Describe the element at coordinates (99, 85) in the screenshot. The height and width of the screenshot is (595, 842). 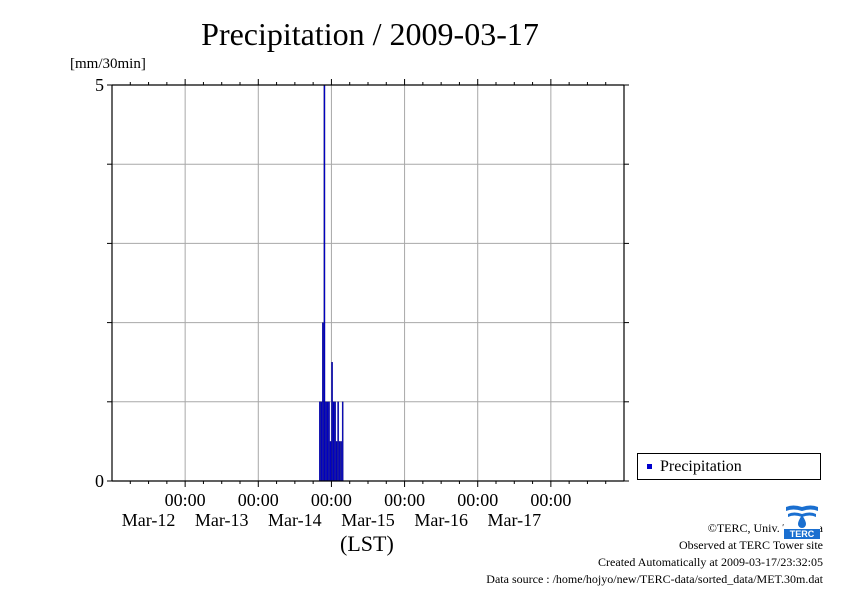
I see `y-tick-label: 5` at that location.